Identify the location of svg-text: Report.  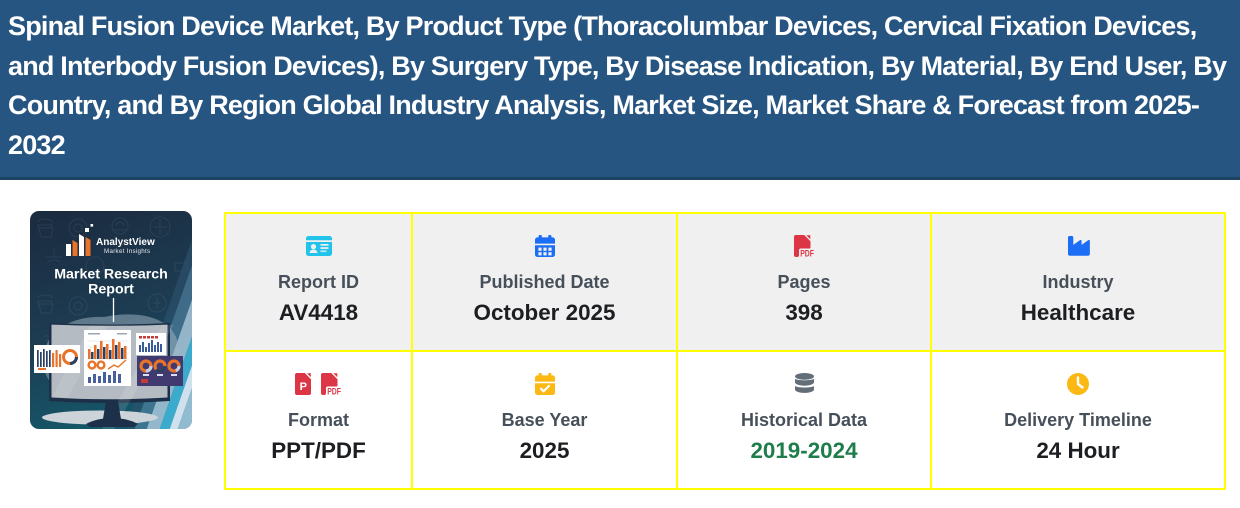
(111, 290).